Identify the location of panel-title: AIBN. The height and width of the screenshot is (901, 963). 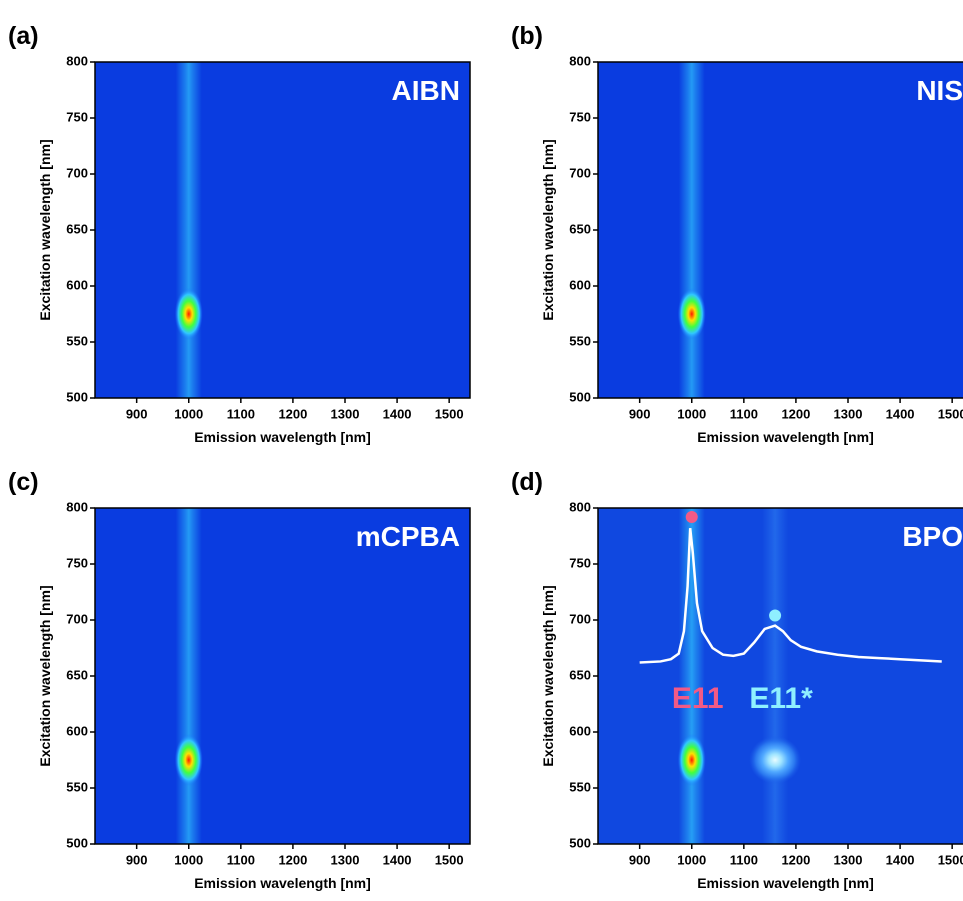
(426, 90).